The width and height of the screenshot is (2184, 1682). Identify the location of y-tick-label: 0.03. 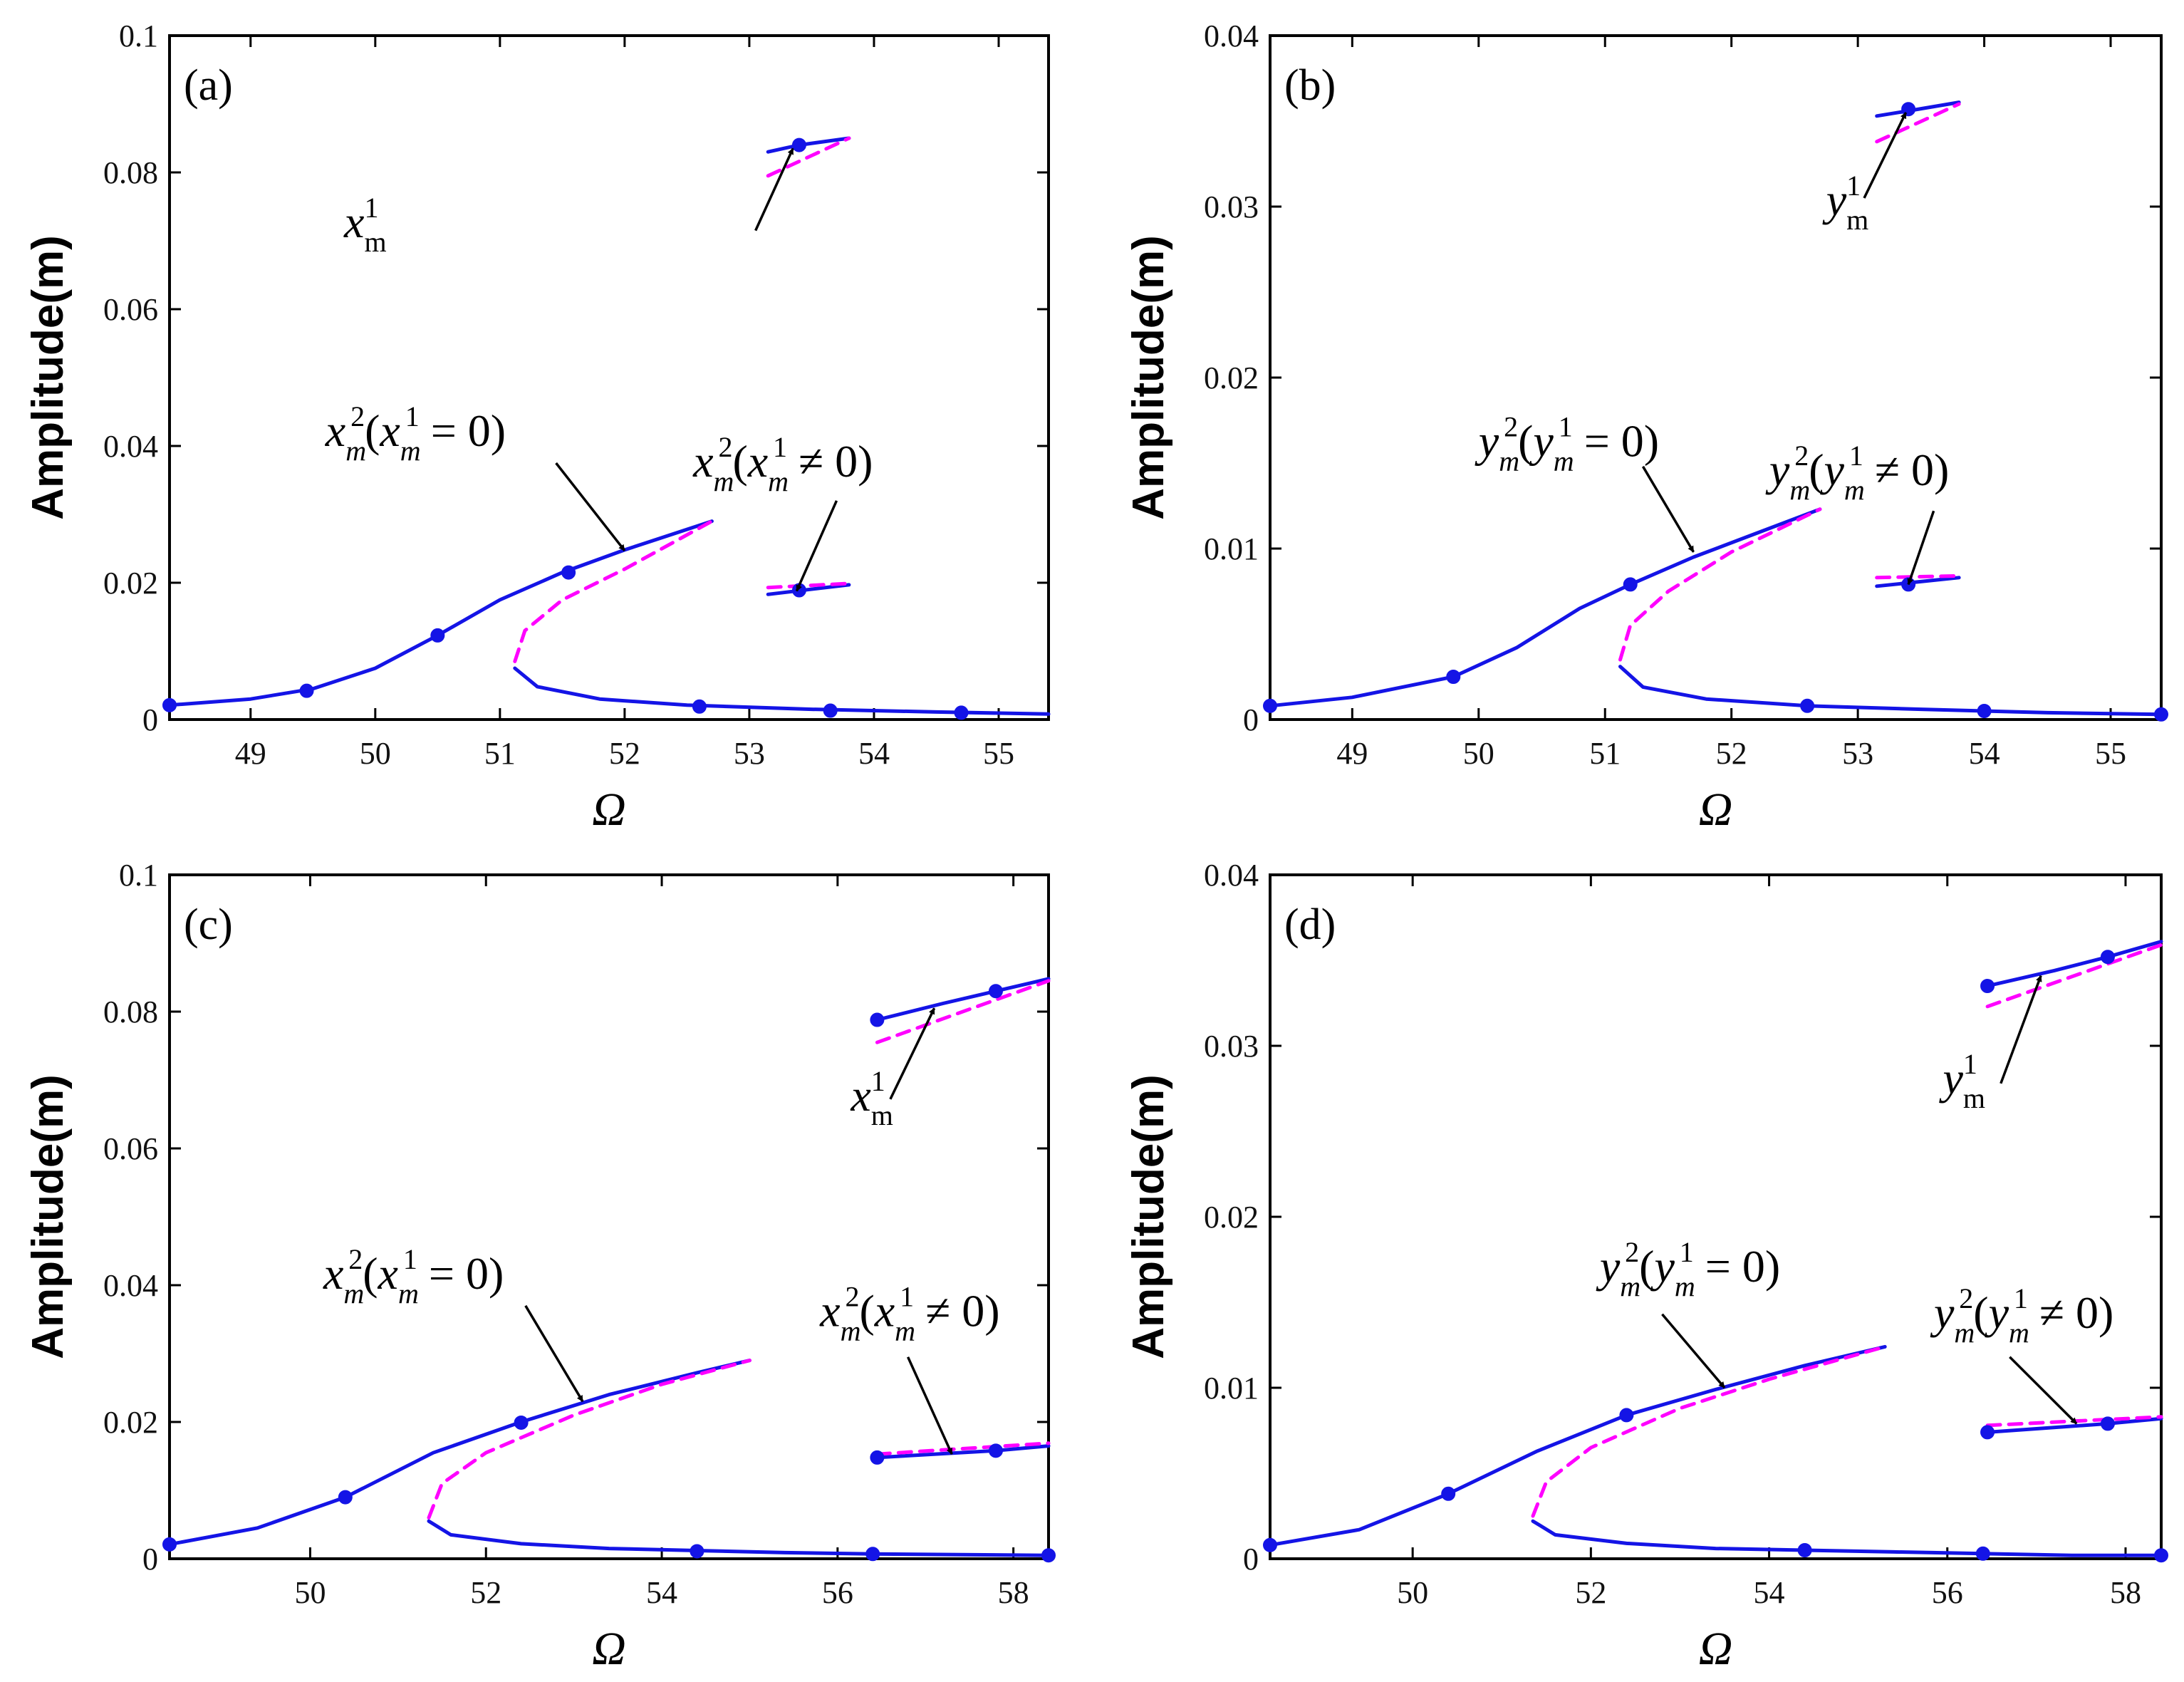
(1231, 207).